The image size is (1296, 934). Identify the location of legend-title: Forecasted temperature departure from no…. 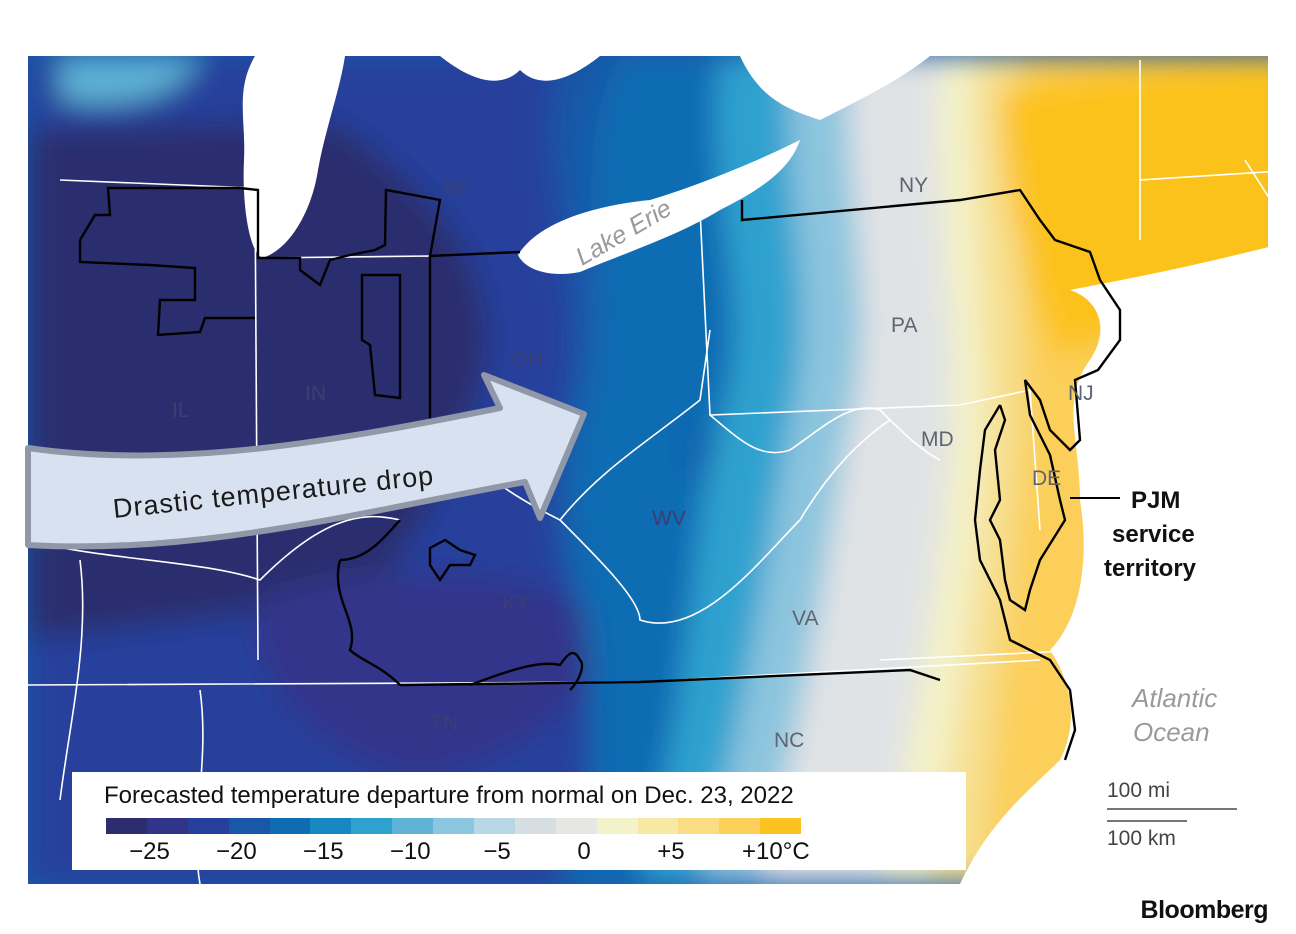
(449, 795).